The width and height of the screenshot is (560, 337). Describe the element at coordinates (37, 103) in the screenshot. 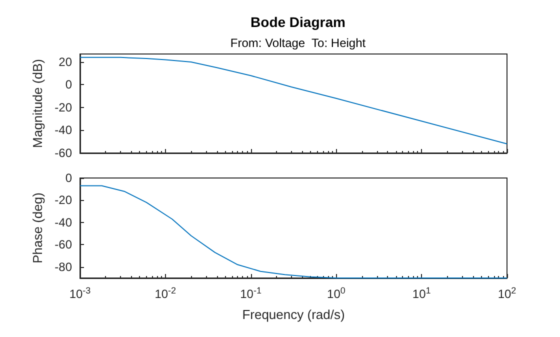

I see `y-axis-title: Magnitude (dB)` at that location.